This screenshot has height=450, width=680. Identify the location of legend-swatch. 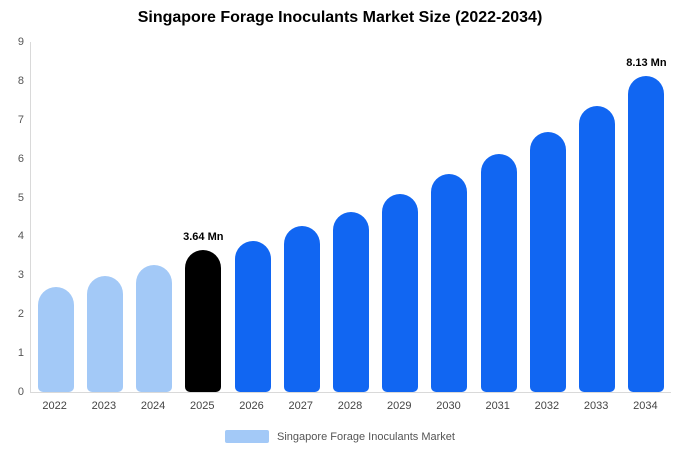
(247, 436).